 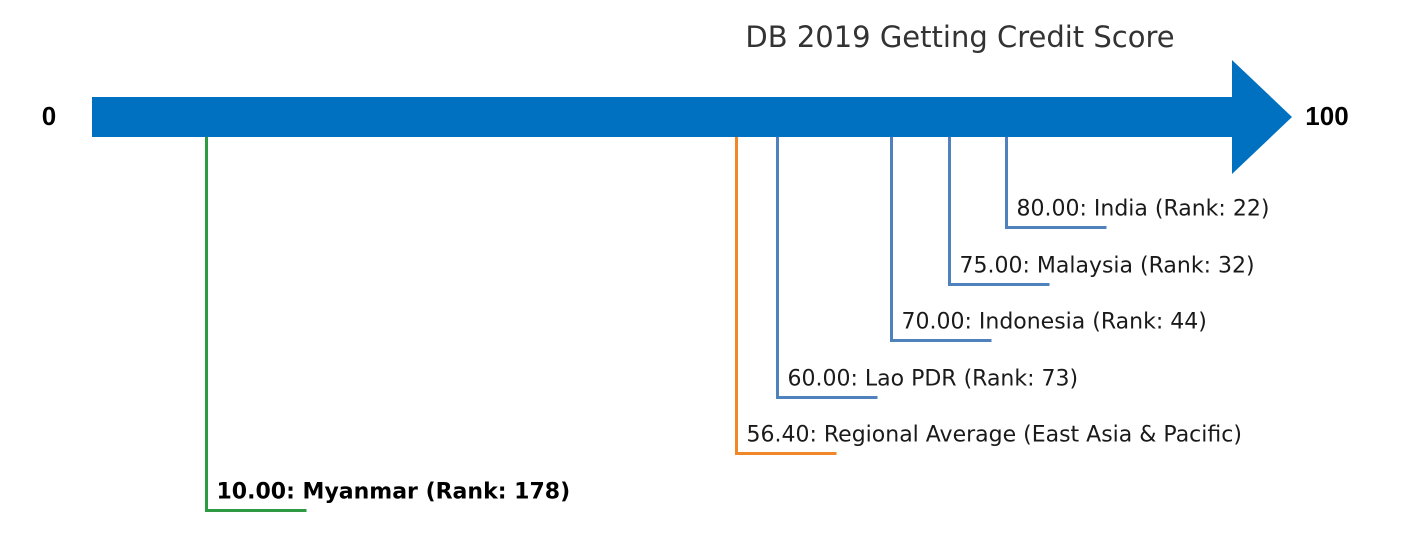 What do you see at coordinates (1326, 116) in the screenshot?
I see `axis-end-label: 100` at bounding box center [1326, 116].